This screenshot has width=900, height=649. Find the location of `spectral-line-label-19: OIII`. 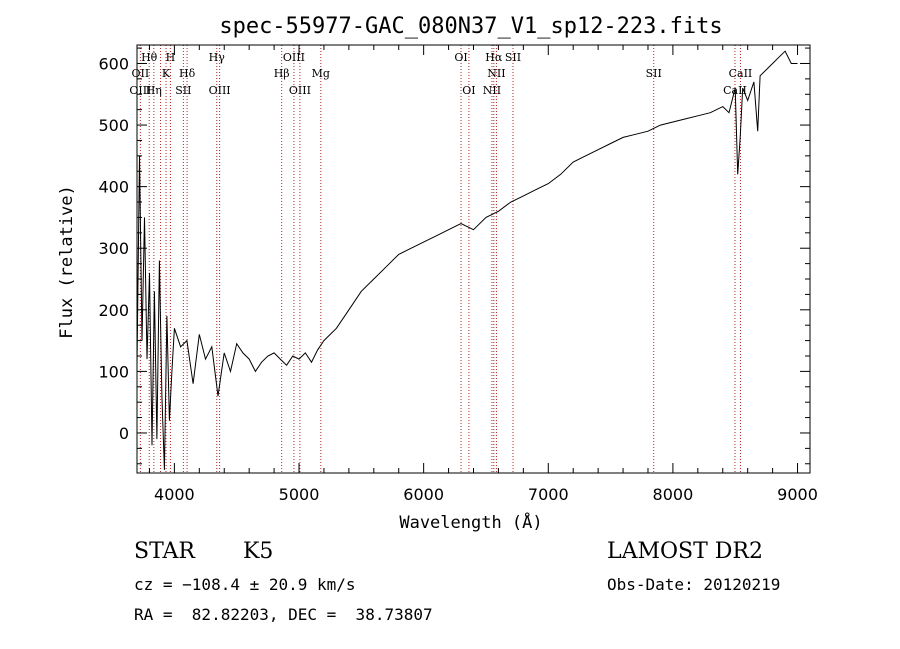

spectral-line-label-19: OIII is located at coordinates (300, 90).